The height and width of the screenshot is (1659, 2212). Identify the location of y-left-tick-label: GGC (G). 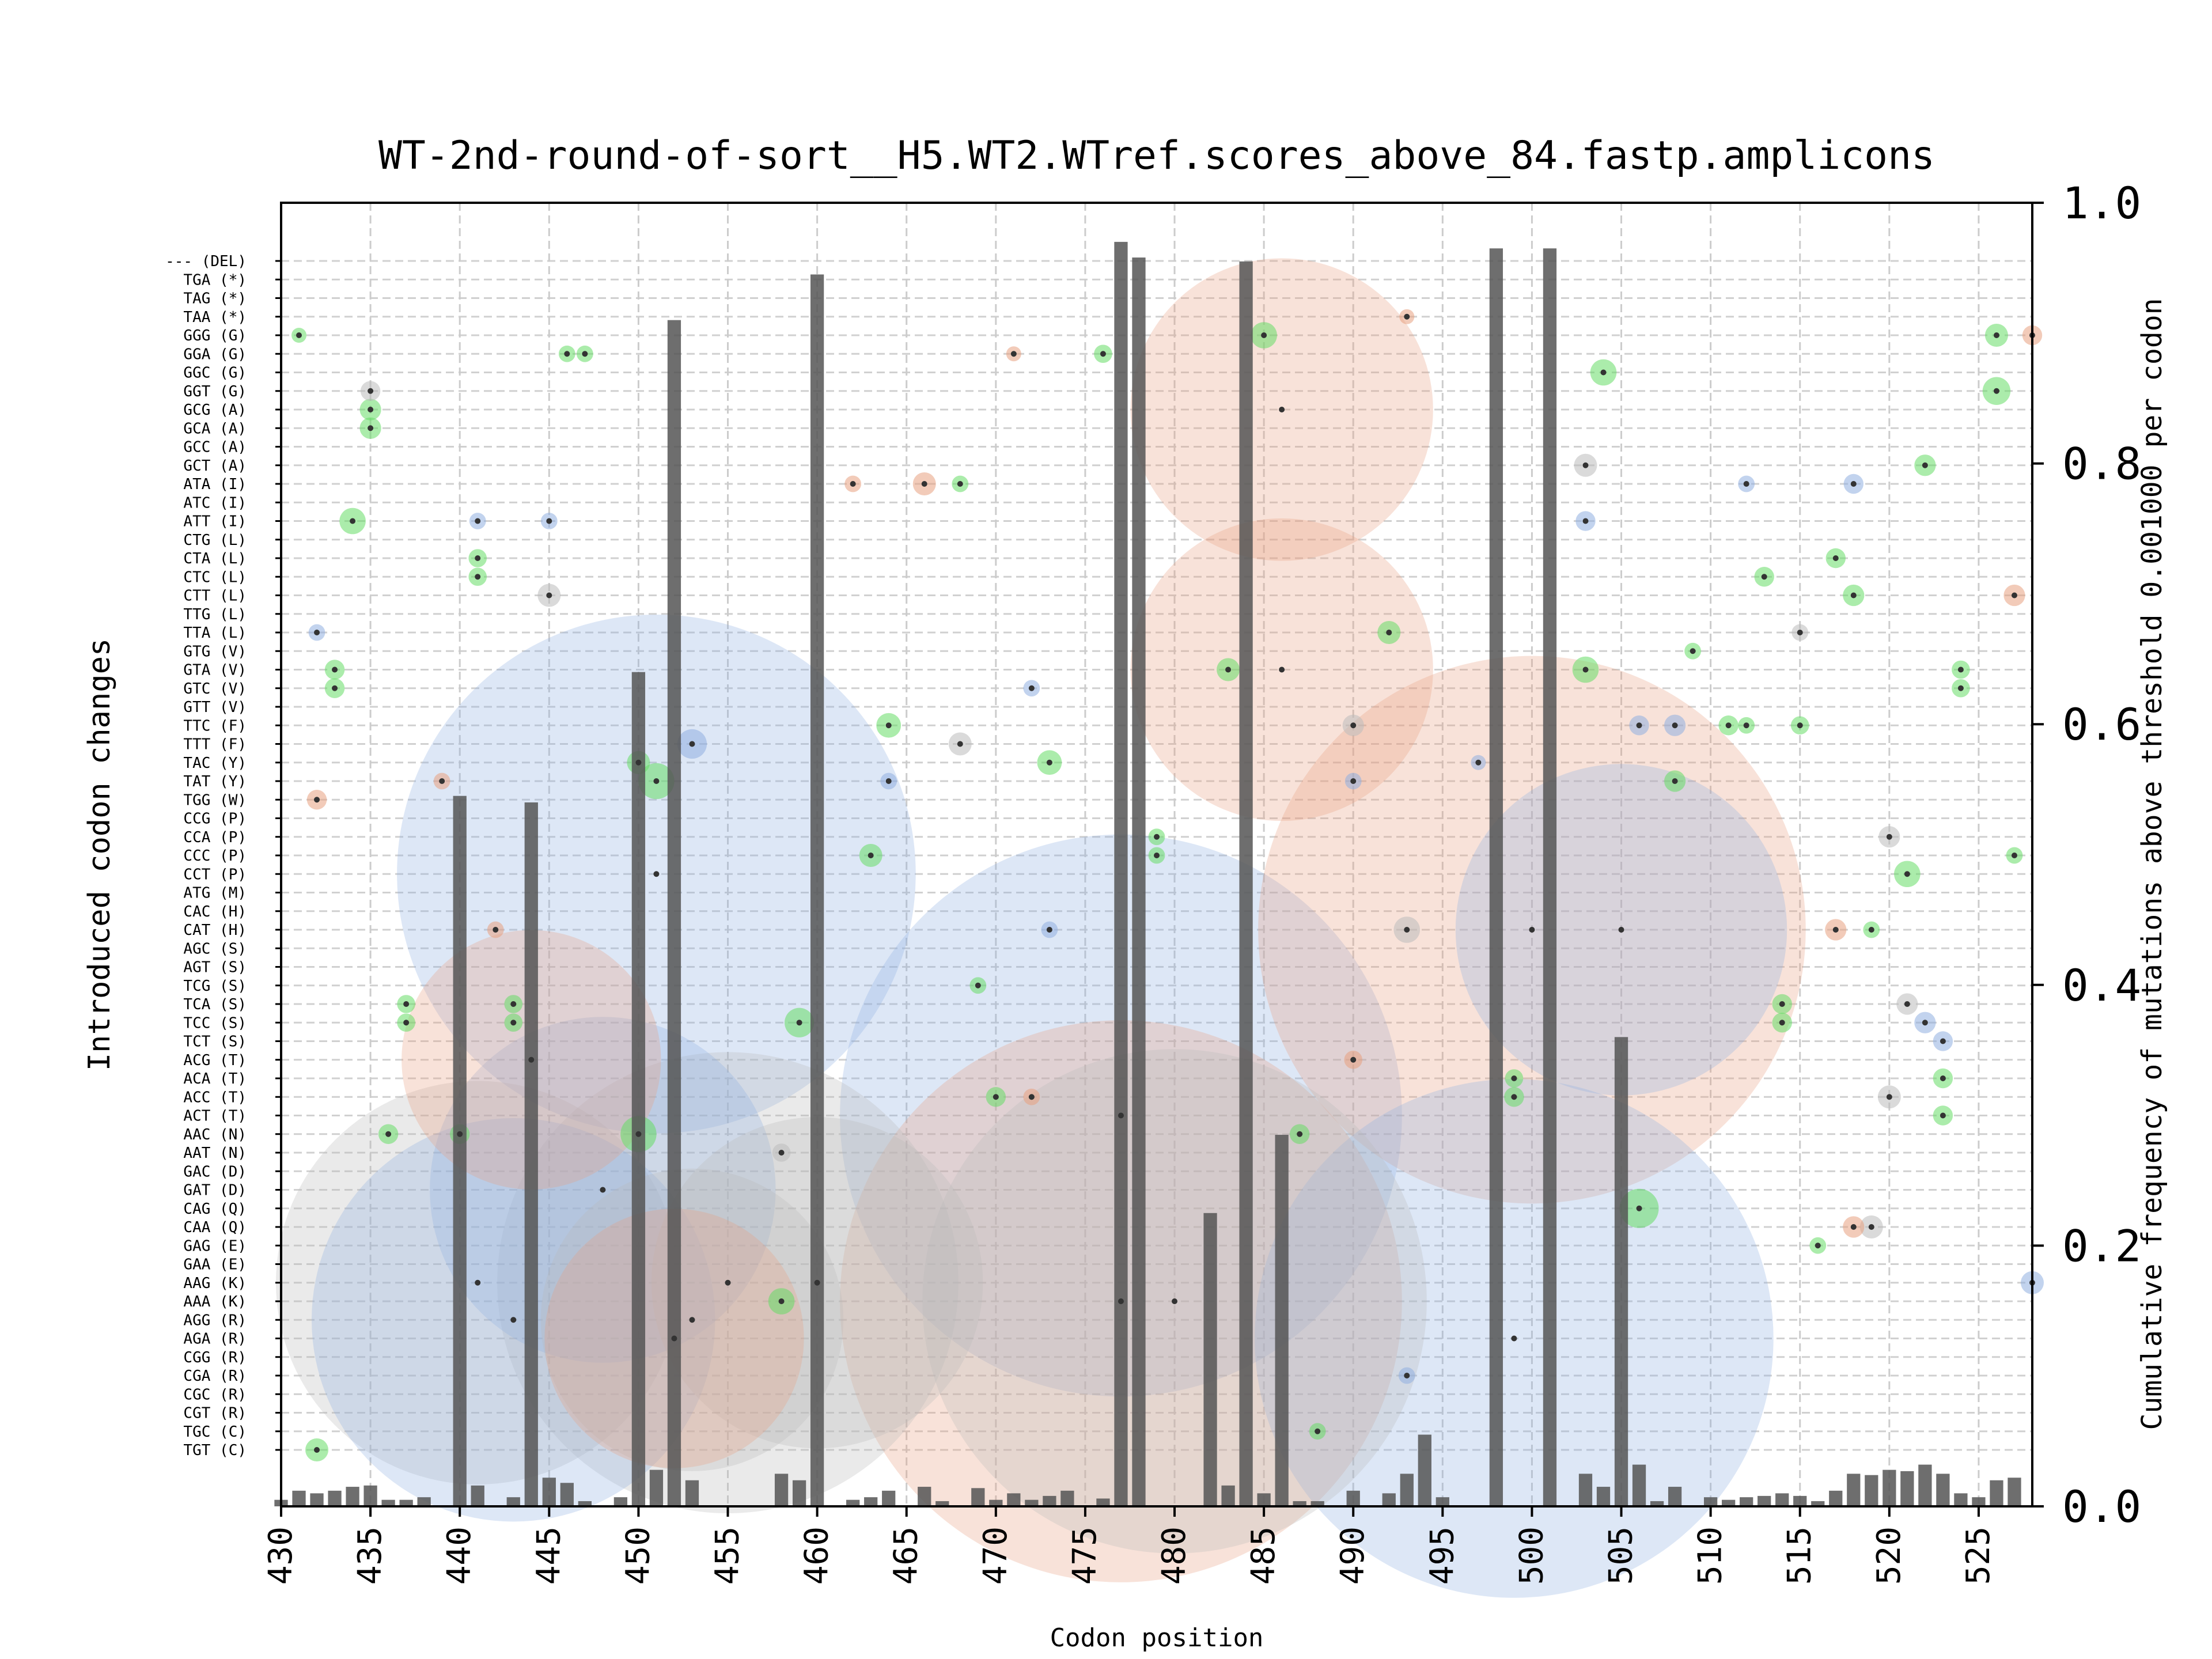
(215, 373).